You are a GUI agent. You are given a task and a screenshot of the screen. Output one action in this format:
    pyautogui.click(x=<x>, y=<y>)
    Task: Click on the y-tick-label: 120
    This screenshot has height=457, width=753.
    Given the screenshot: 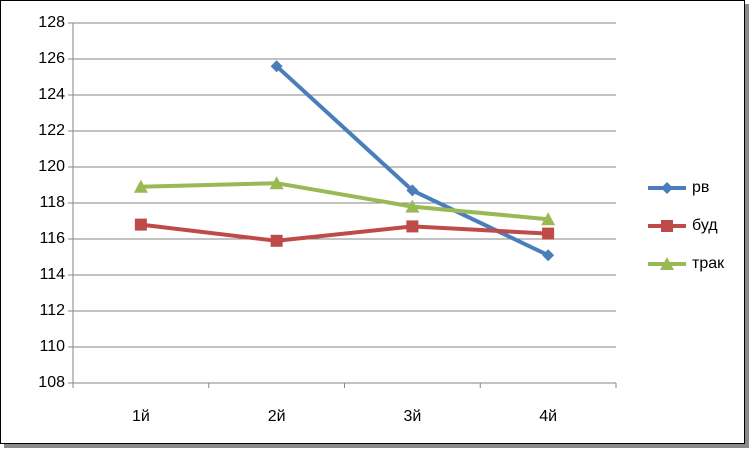 What is the action you would take?
    pyautogui.click(x=51, y=166)
    